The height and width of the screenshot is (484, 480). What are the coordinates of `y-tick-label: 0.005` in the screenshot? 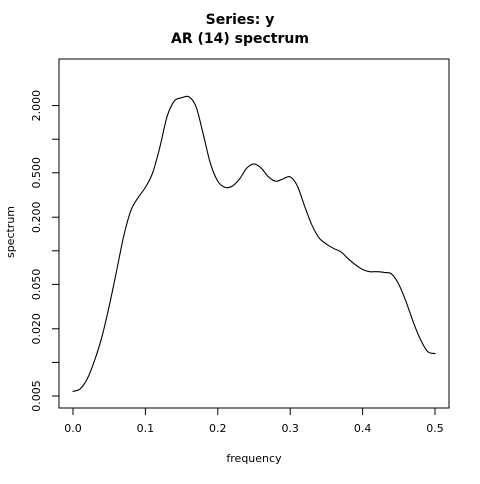 It's located at (36, 396).